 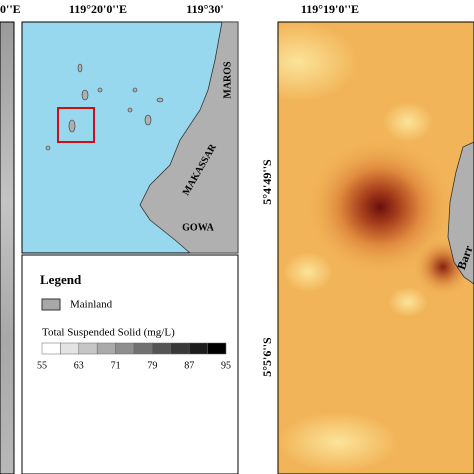 What do you see at coordinates (189, 137) in the screenshot?
I see `mainland` at bounding box center [189, 137].